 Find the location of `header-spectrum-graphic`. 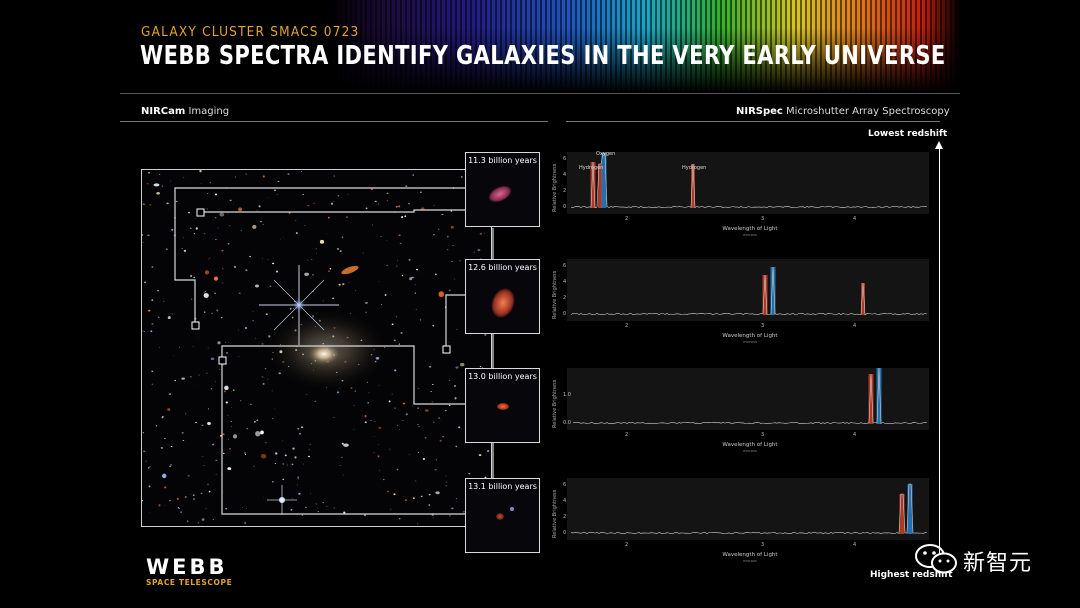

header-spectrum-graphic is located at coordinates (645, 46).